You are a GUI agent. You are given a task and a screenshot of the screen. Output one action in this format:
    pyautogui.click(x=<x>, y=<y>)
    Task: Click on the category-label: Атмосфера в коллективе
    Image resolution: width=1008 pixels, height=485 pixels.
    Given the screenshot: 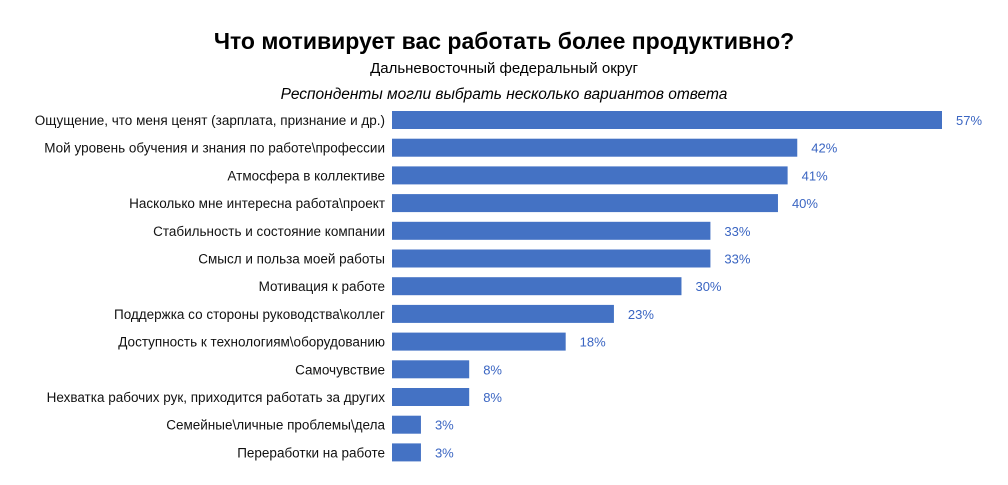 What is the action you would take?
    pyautogui.click(x=306, y=175)
    